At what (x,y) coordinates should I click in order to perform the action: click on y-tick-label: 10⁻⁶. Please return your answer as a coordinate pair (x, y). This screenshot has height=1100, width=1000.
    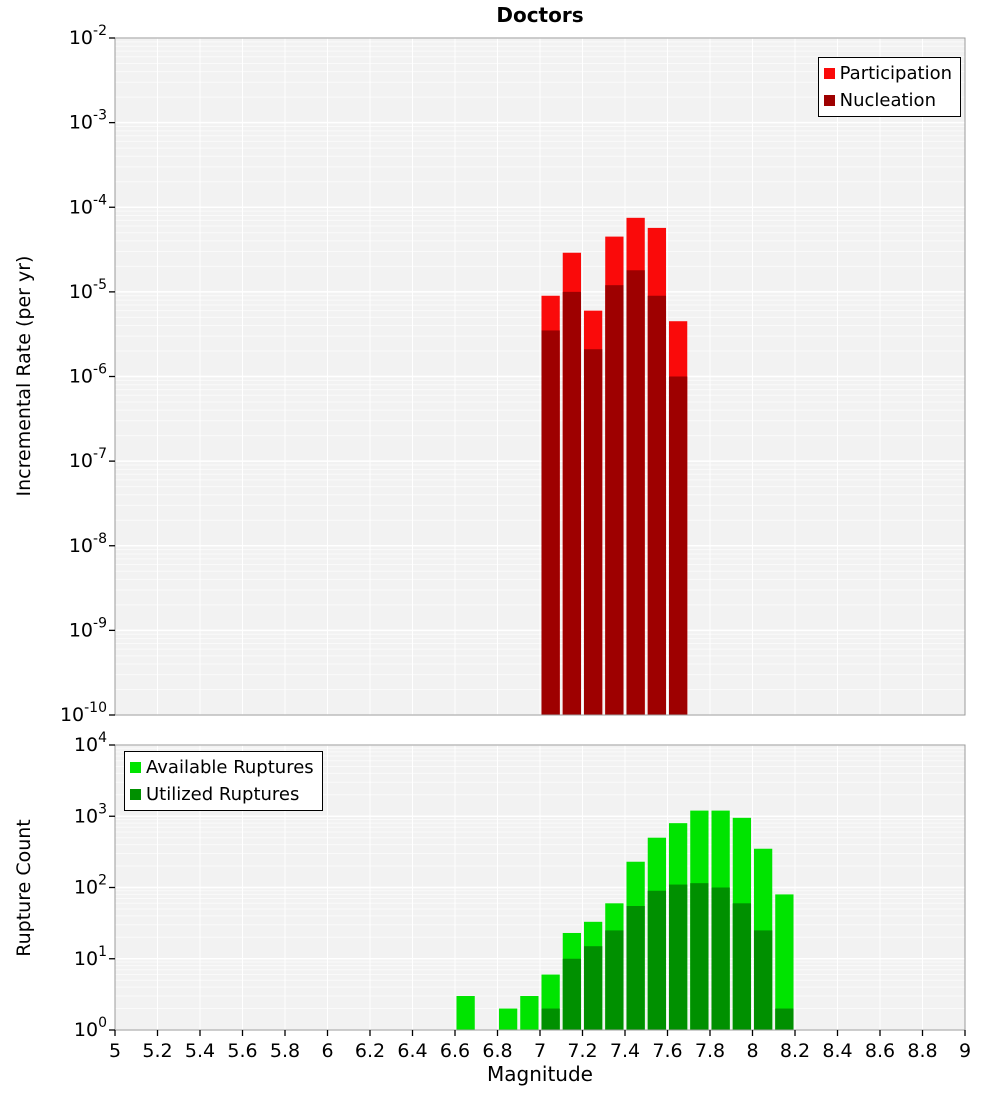
    Looking at the image, I should click on (88, 375).